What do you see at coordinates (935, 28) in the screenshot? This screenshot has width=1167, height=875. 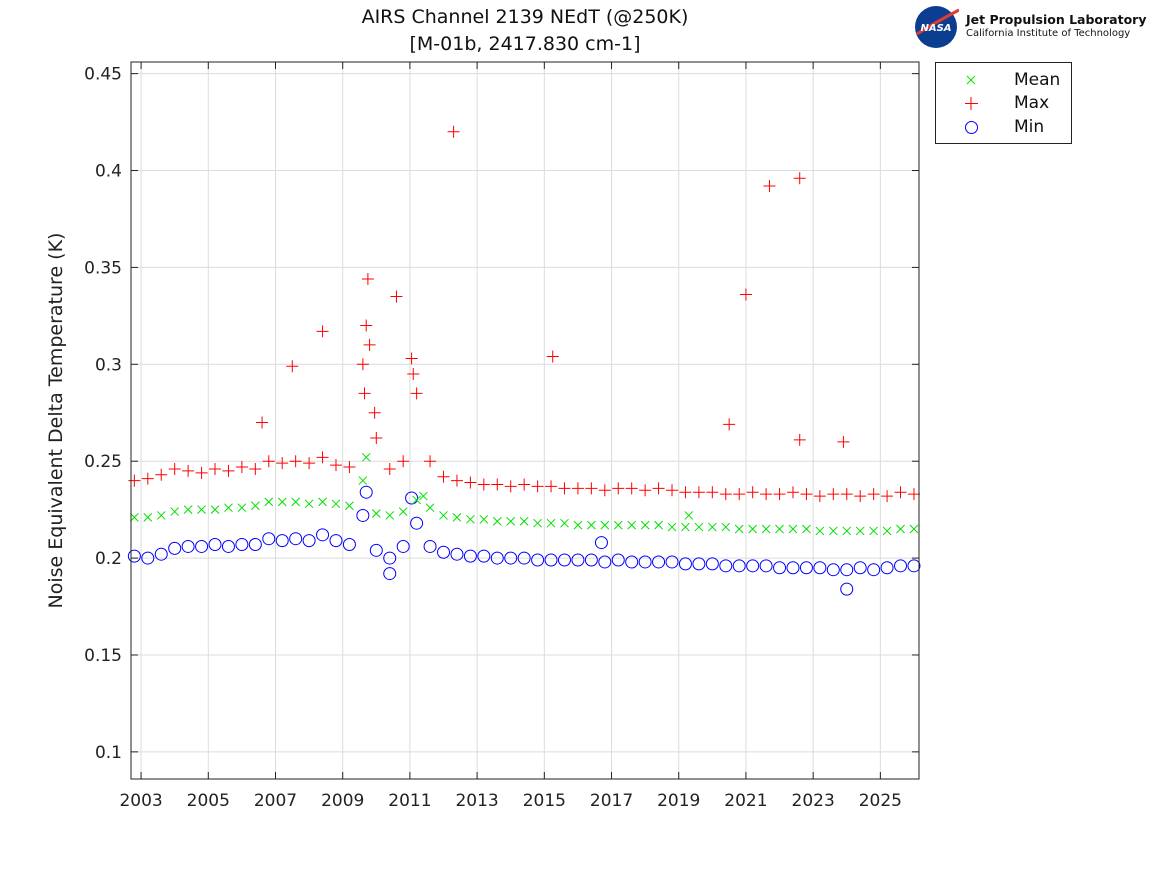 I see `svg-text: NASA` at bounding box center [935, 28].